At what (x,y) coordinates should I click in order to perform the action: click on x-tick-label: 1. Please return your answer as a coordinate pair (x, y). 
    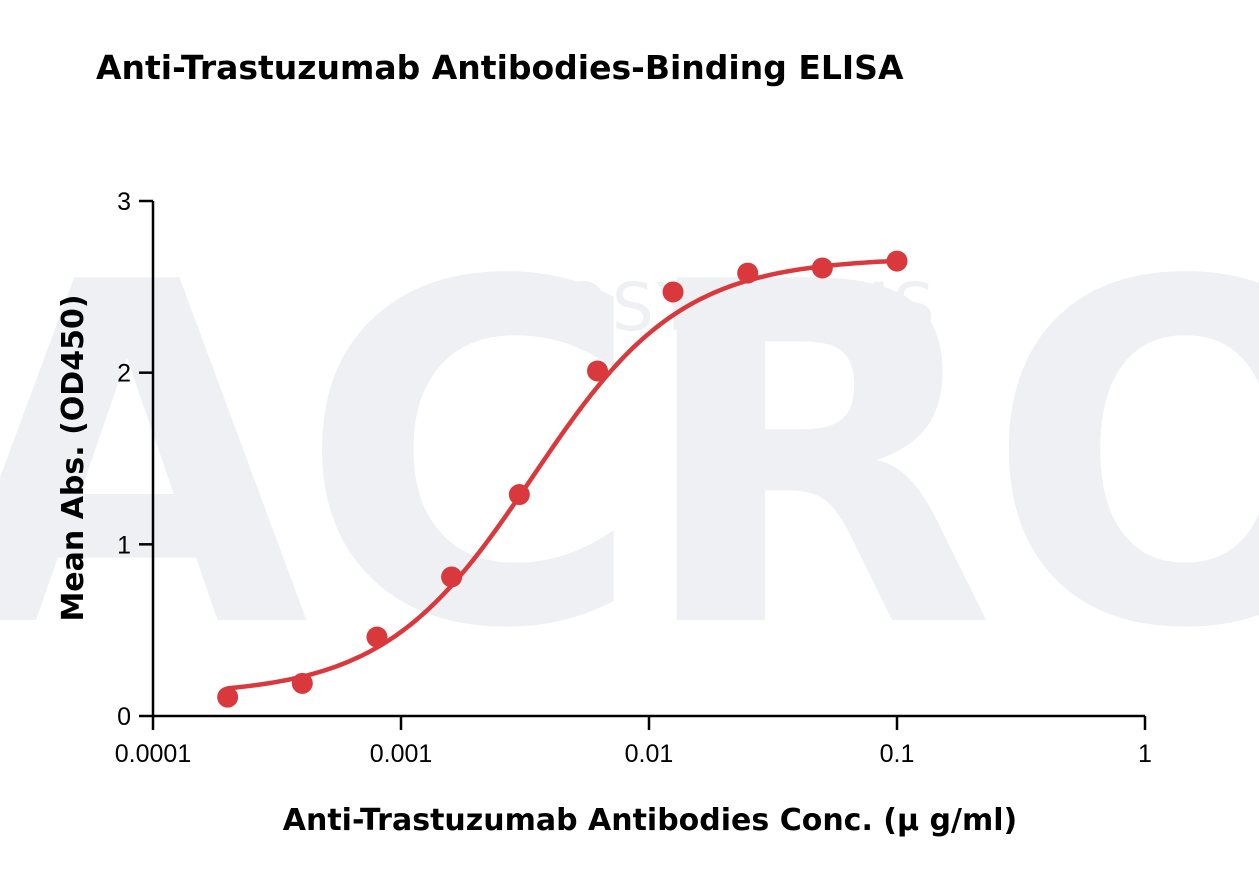
    Looking at the image, I should click on (1145, 754).